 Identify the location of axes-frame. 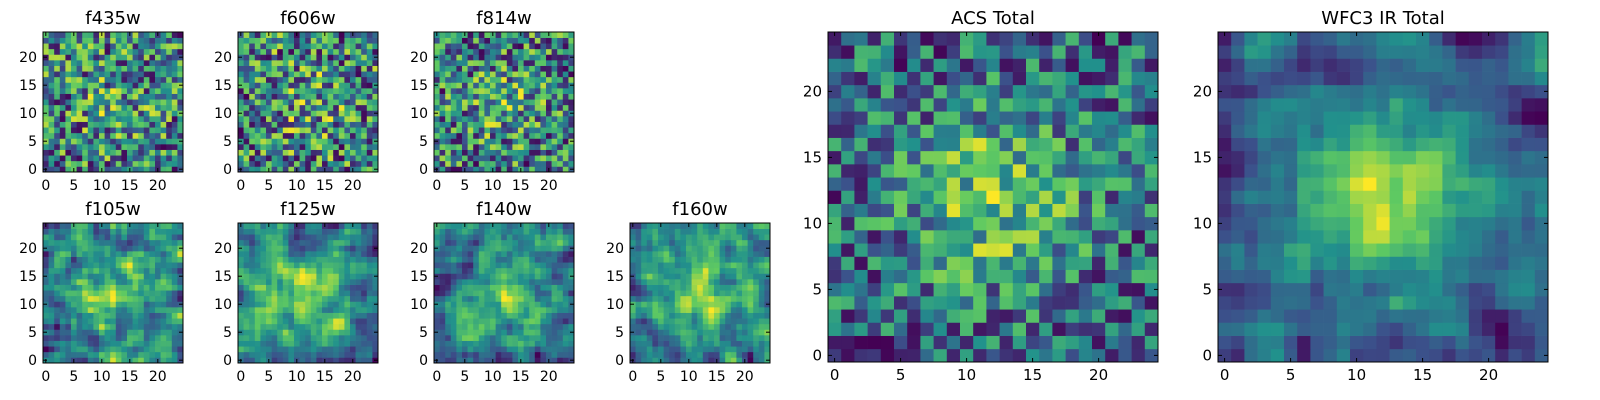
(504, 293).